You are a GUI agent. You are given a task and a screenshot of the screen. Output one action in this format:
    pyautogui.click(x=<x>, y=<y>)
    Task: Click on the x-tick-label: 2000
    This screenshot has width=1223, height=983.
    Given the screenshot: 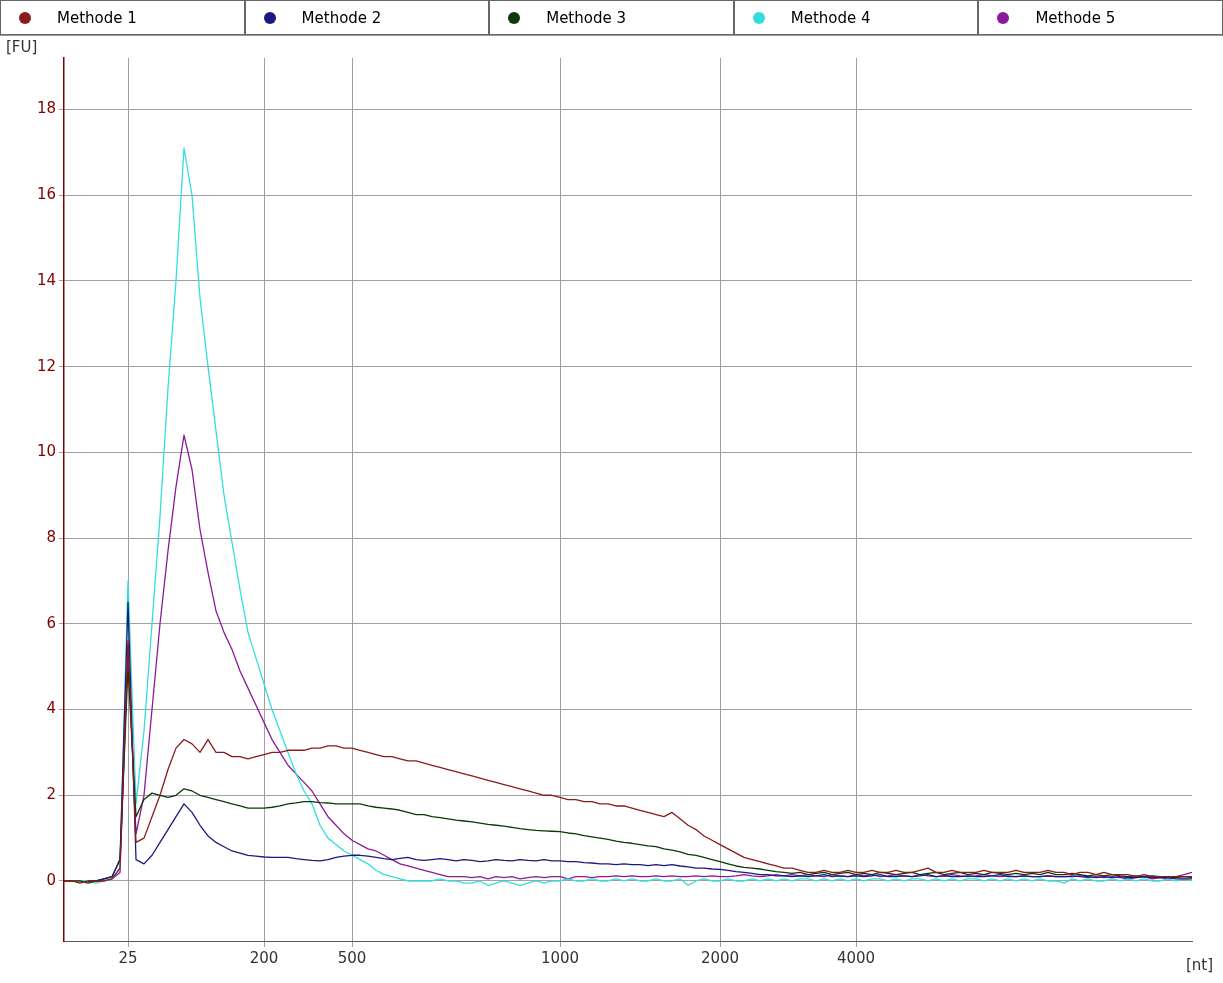 What is the action you would take?
    pyautogui.click(x=720, y=957)
    